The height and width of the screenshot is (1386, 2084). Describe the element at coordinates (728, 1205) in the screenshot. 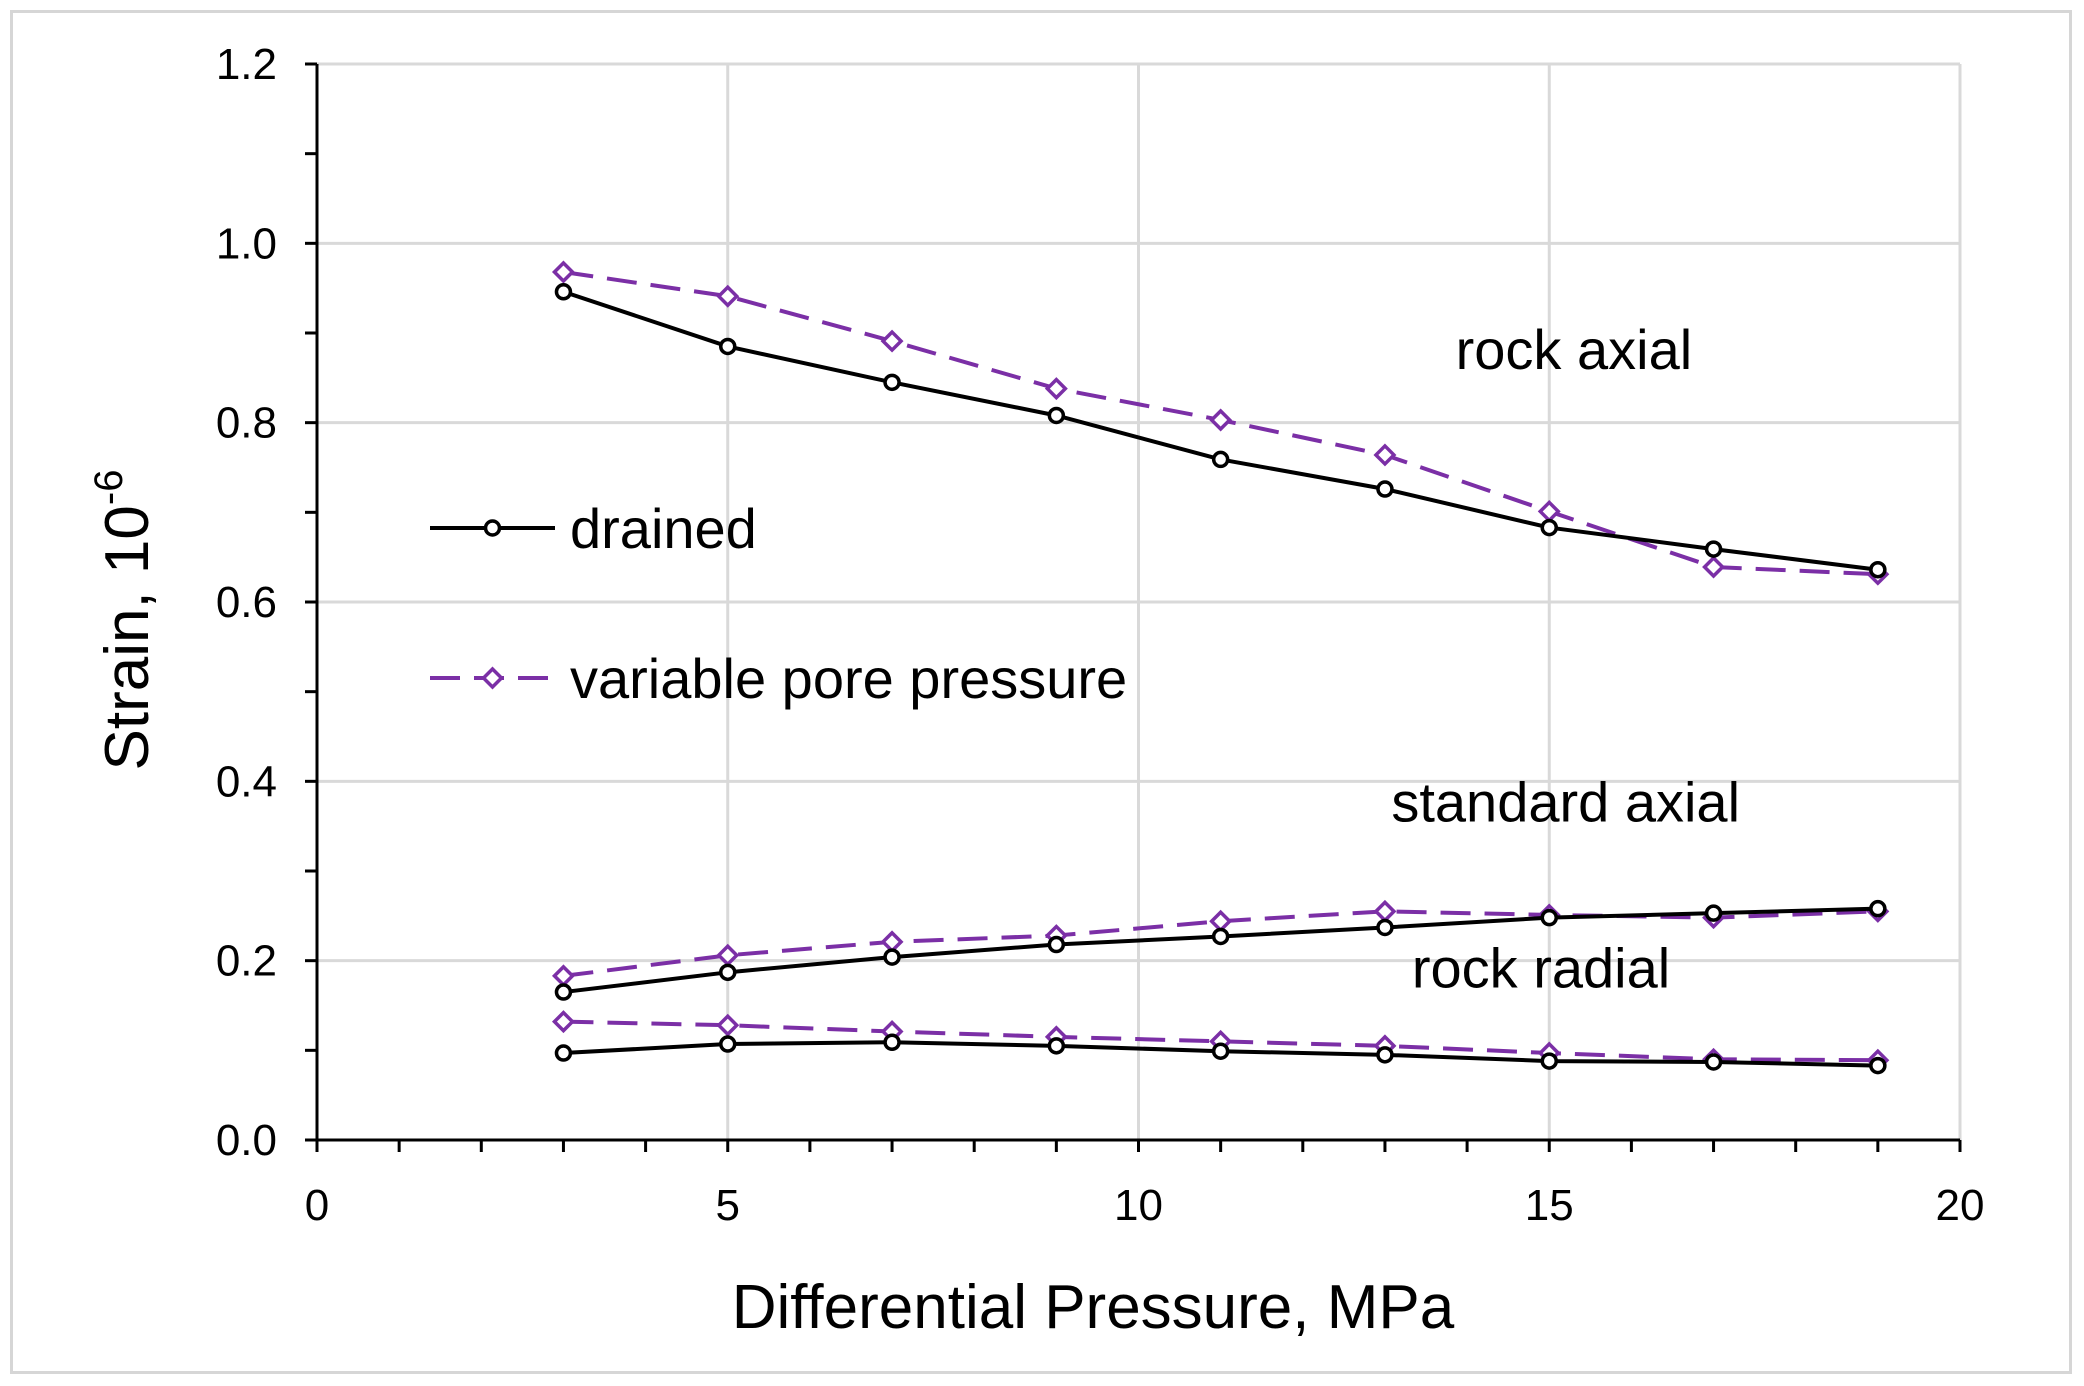

I see `x-tick-label: 5` at that location.